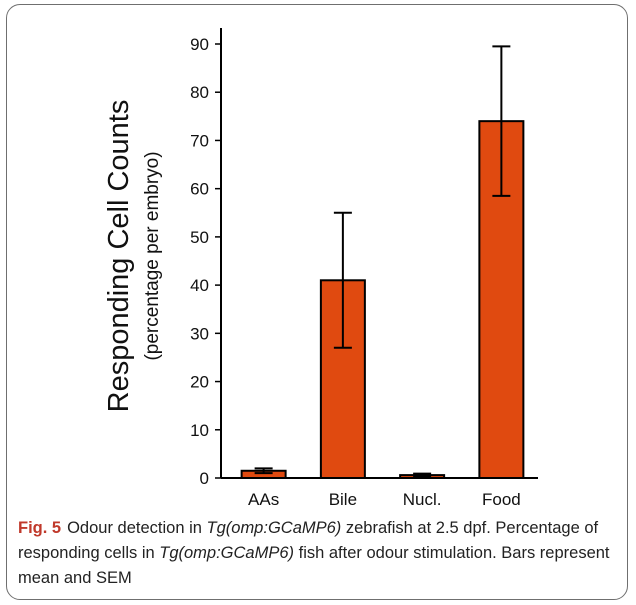 The height and width of the screenshot is (605, 636). What do you see at coordinates (501, 499) in the screenshot?
I see `x-tick-label-food: Food` at bounding box center [501, 499].